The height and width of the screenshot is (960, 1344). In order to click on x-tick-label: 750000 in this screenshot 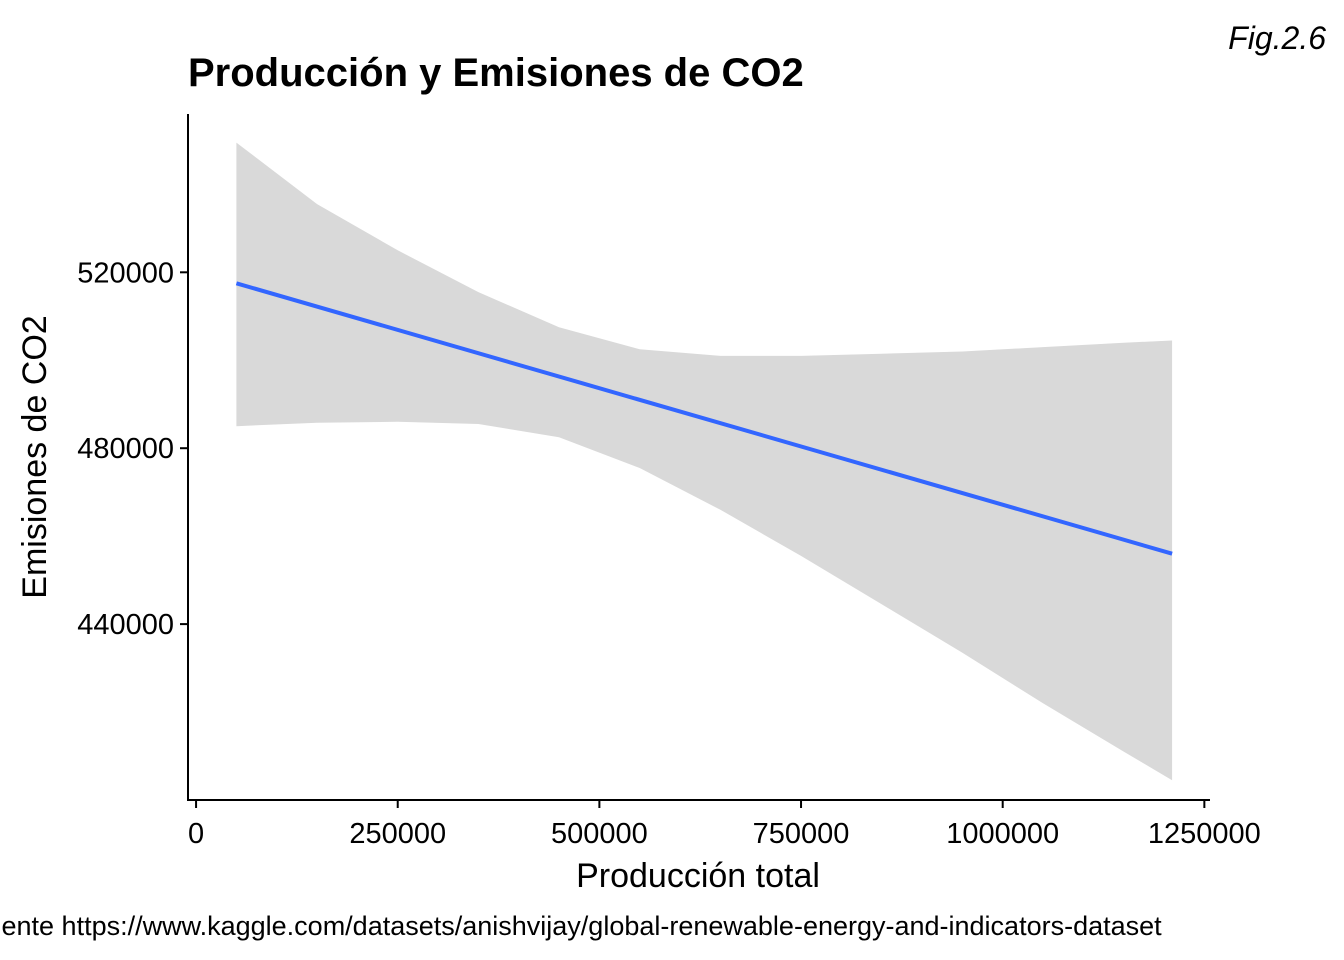, I will do `click(801, 834)`.